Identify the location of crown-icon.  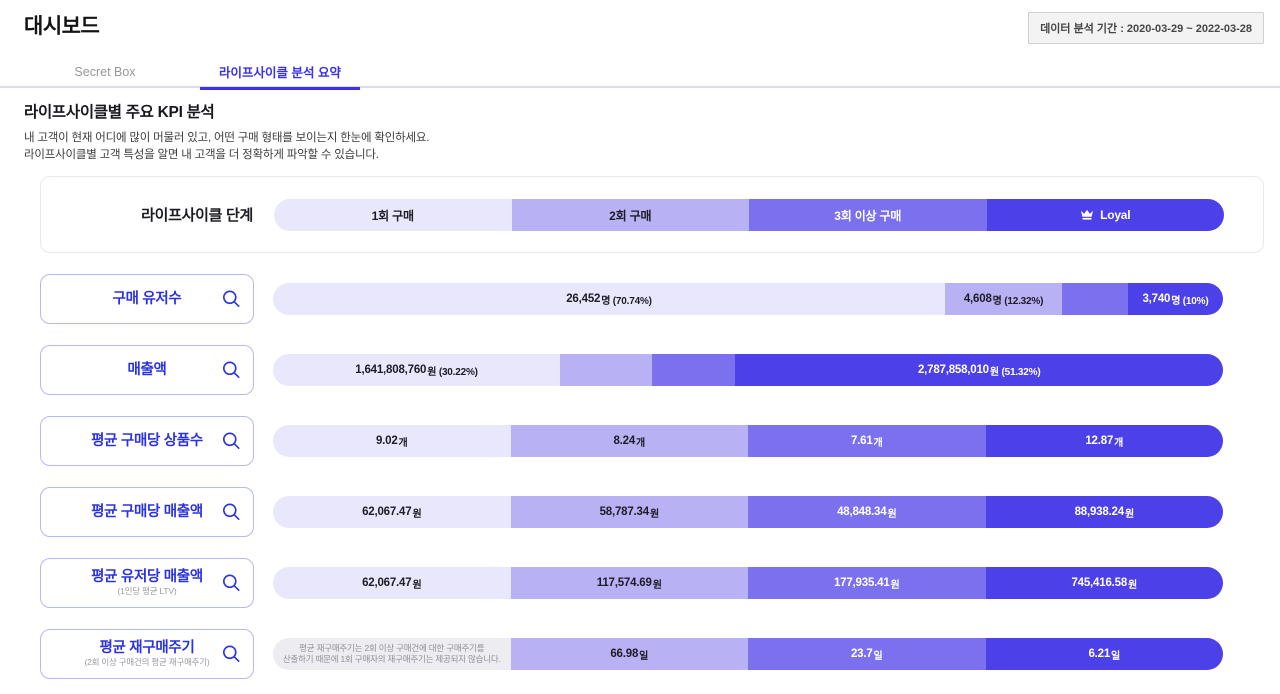
(1087, 215).